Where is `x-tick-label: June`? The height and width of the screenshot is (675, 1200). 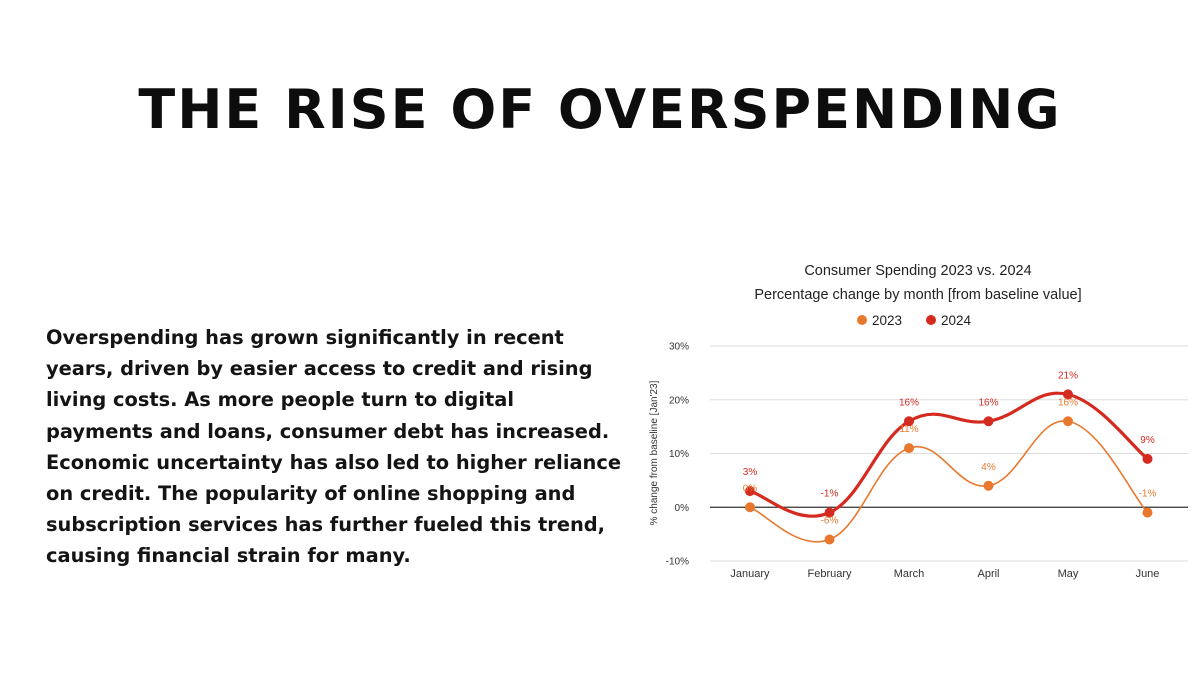
x-tick-label: June is located at coordinates (1148, 574).